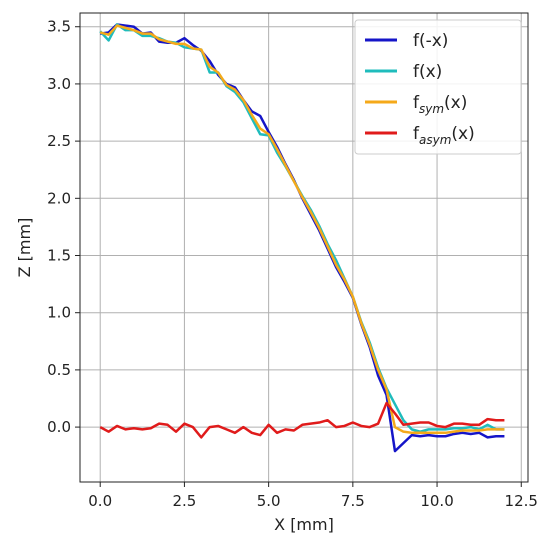  Describe the element at coordinates (436, 501) in the screenshot. I see `x-tick-label: 10.0` at that location.